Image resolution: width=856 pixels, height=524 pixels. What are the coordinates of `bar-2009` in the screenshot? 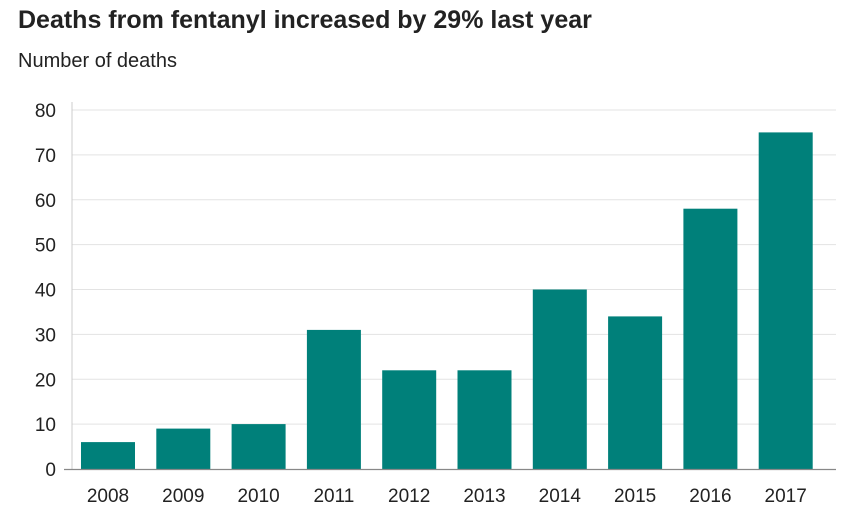 It's located at (183, 448).